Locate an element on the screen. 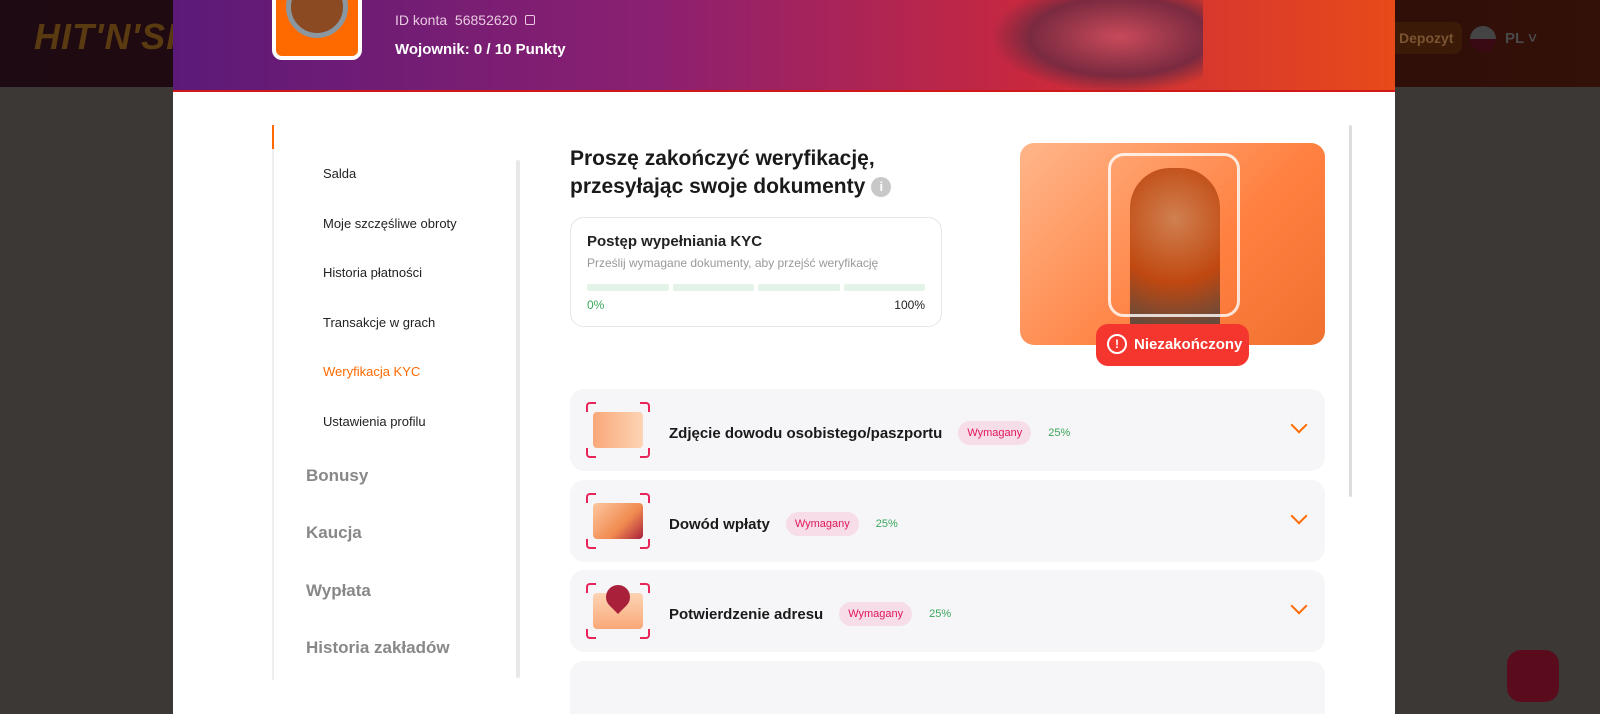 The image size is (1600, 714). rank-points: Wojownik: 0 / 10 Punkty is located at coordinates (480, 49).